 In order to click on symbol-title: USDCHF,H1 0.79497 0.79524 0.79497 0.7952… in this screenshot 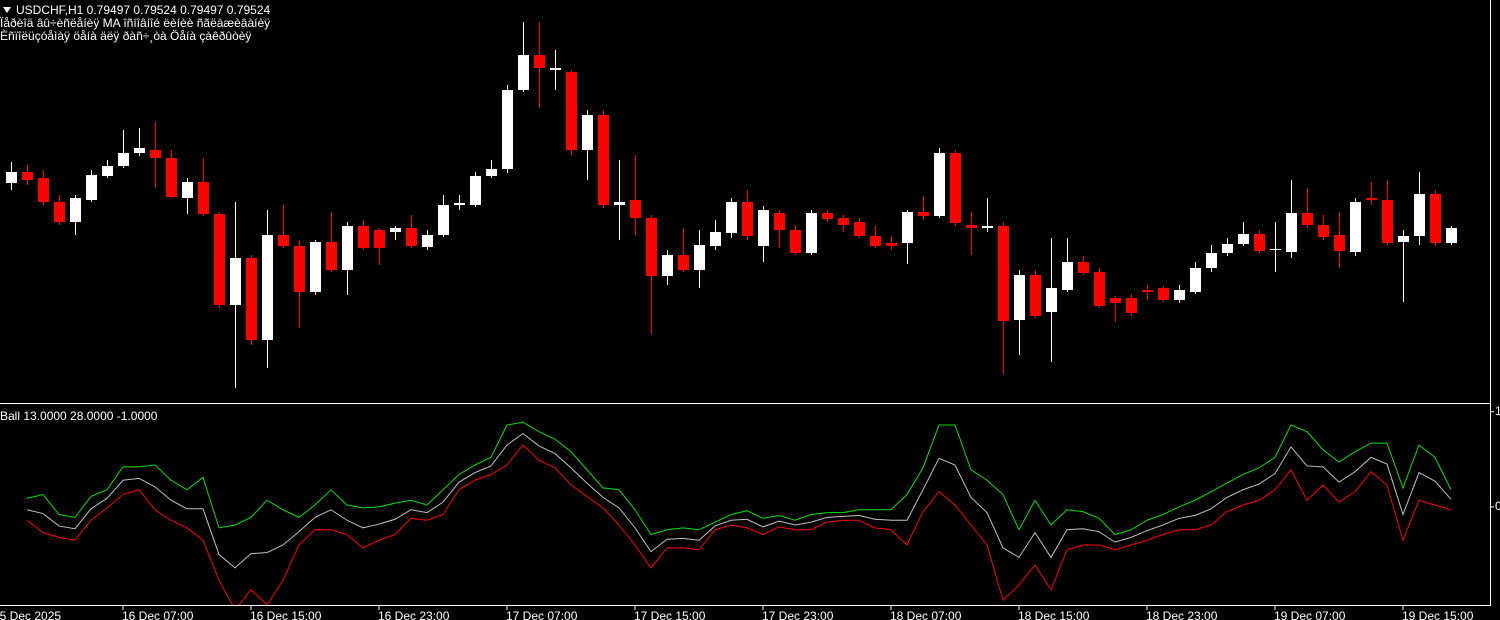, I will do `click(143, 10)`.